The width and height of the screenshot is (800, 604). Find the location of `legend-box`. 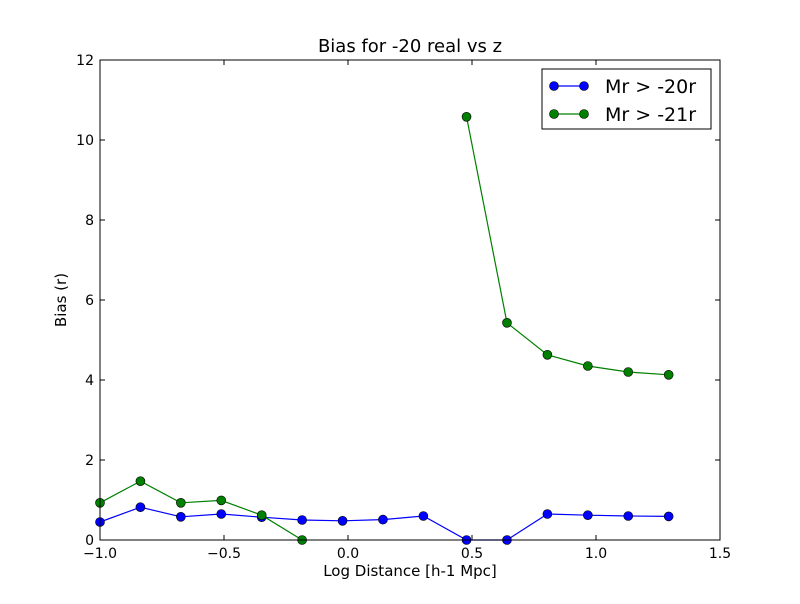

legend-box is located at coordinates (626, 99).